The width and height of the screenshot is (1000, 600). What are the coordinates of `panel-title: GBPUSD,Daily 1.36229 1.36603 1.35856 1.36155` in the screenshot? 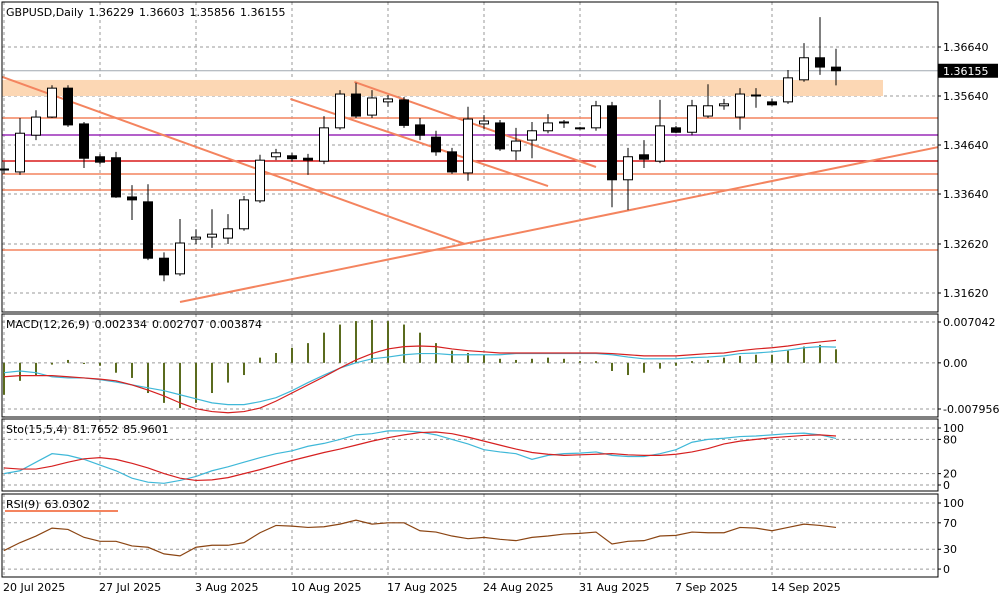 It's located at (146, 12).